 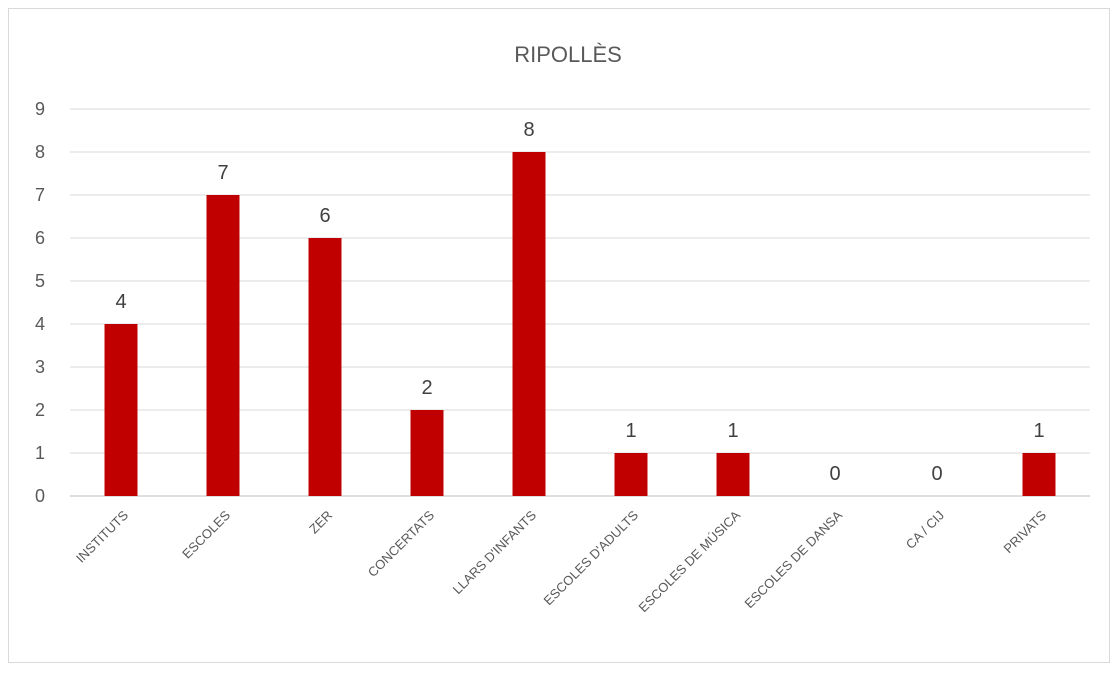 I want to click on y-tick-label: 2, so click(x=40, y=410).